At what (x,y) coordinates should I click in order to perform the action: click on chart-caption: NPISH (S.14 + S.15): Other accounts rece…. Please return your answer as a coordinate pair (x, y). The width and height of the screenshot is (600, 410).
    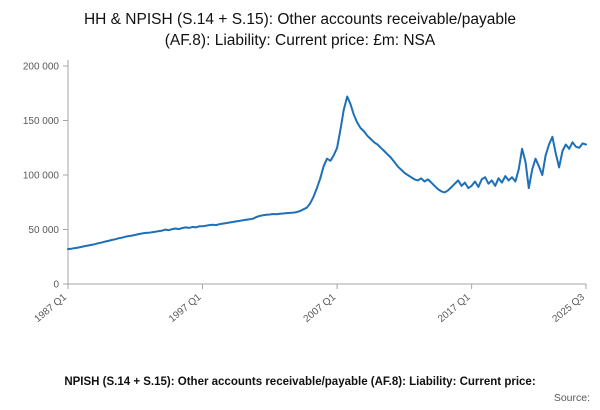
    Looking at the image, I should click on (300, 382).